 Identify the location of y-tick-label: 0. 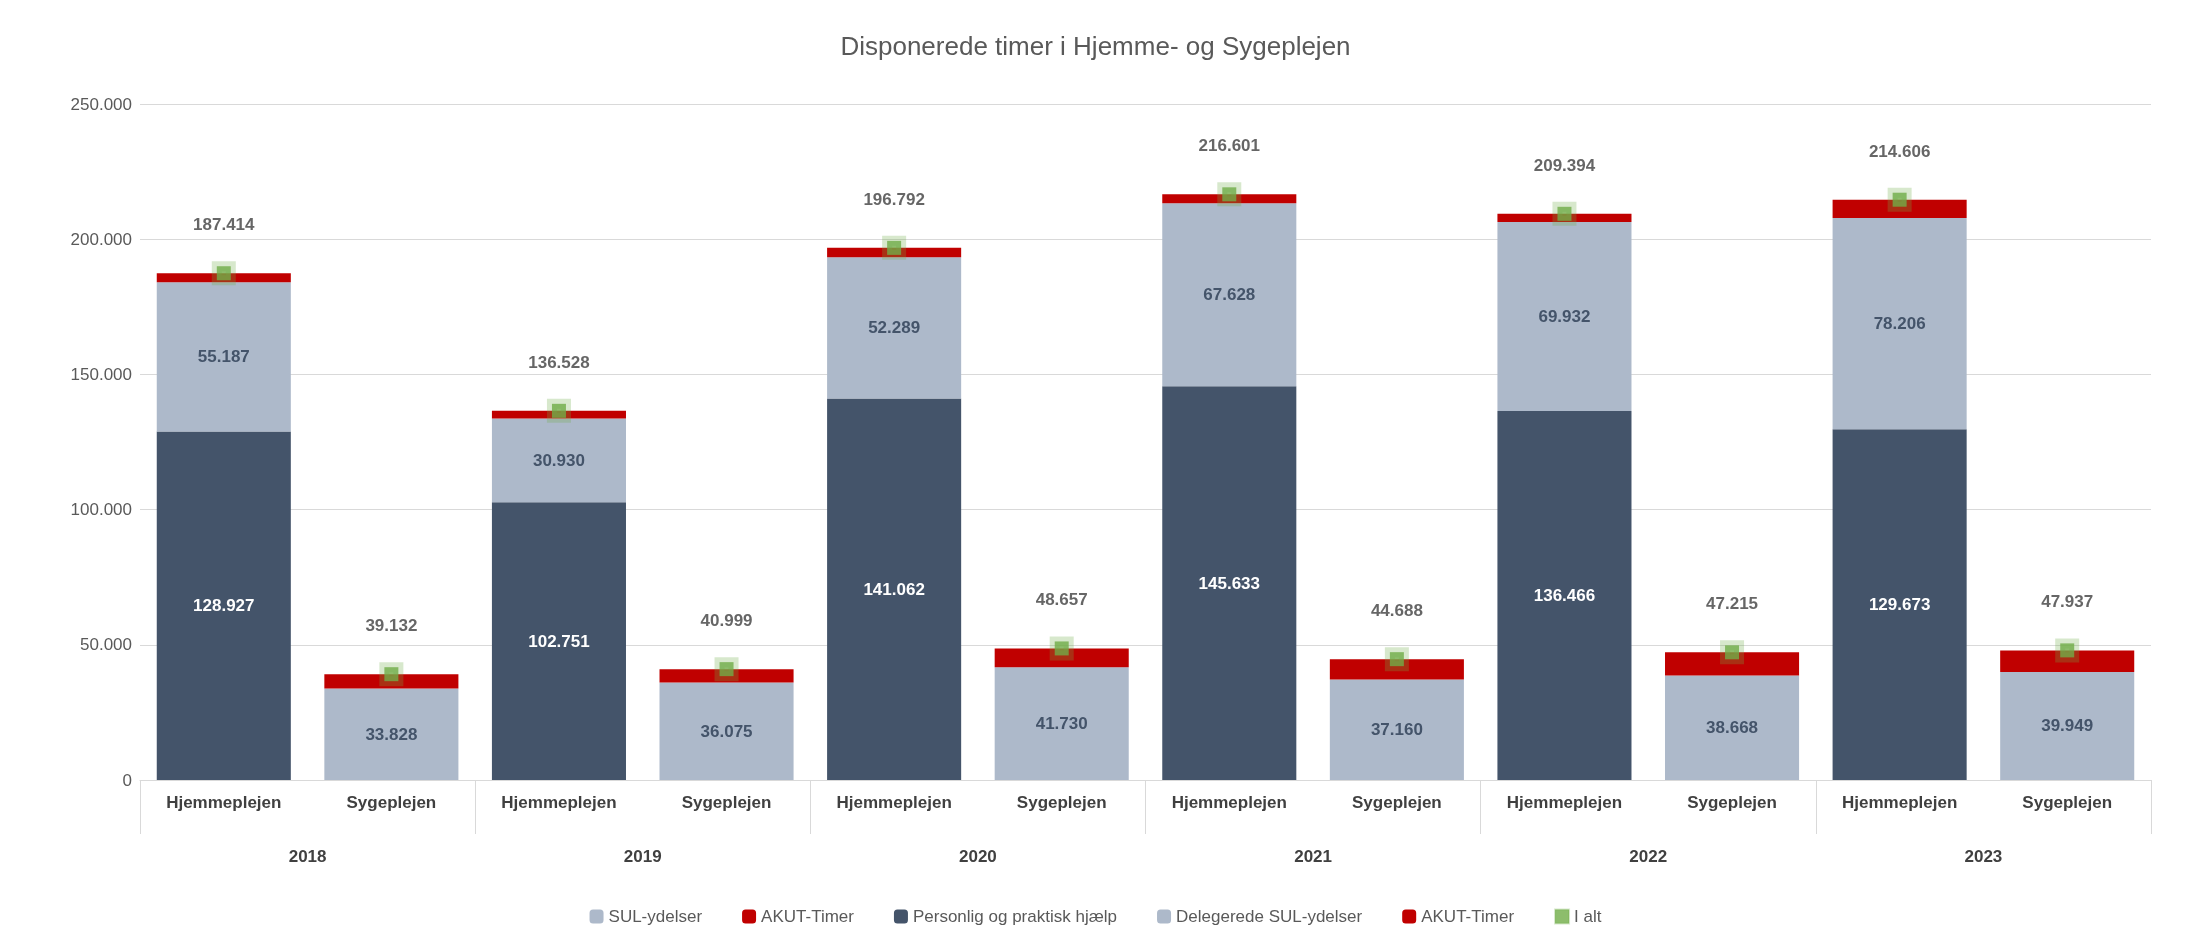
(127, 780).